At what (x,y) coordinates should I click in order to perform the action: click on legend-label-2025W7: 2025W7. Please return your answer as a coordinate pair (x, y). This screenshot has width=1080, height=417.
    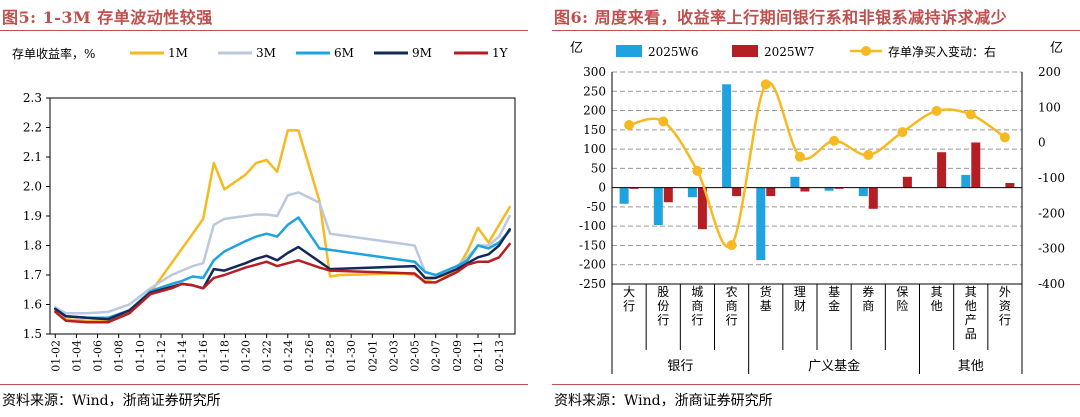
    Looking at the image, I should click on (789, 52).